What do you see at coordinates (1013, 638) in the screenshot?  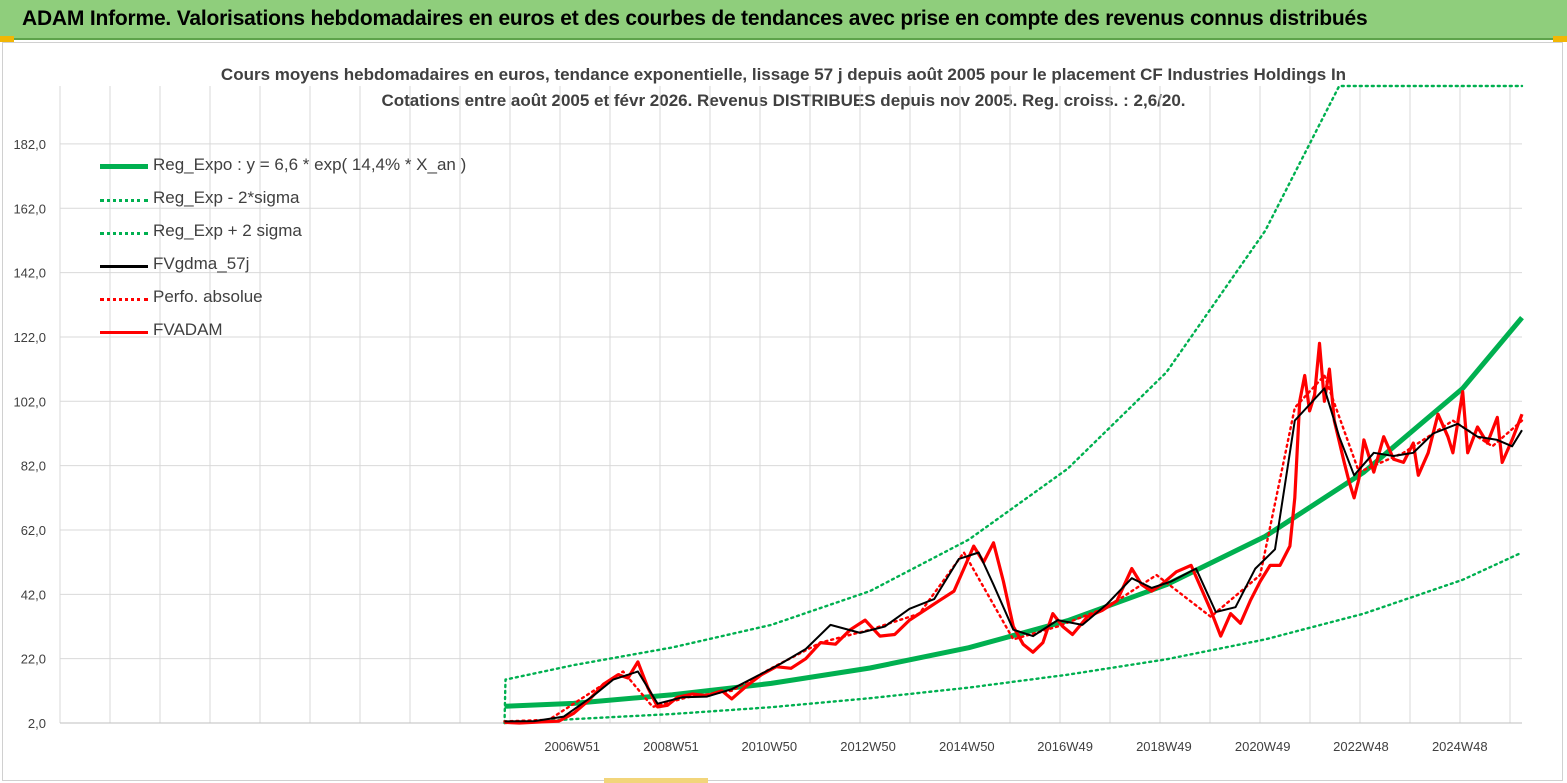 I see `series-line-reg-exp-2-sigma` at bounding box center [1013, 638].